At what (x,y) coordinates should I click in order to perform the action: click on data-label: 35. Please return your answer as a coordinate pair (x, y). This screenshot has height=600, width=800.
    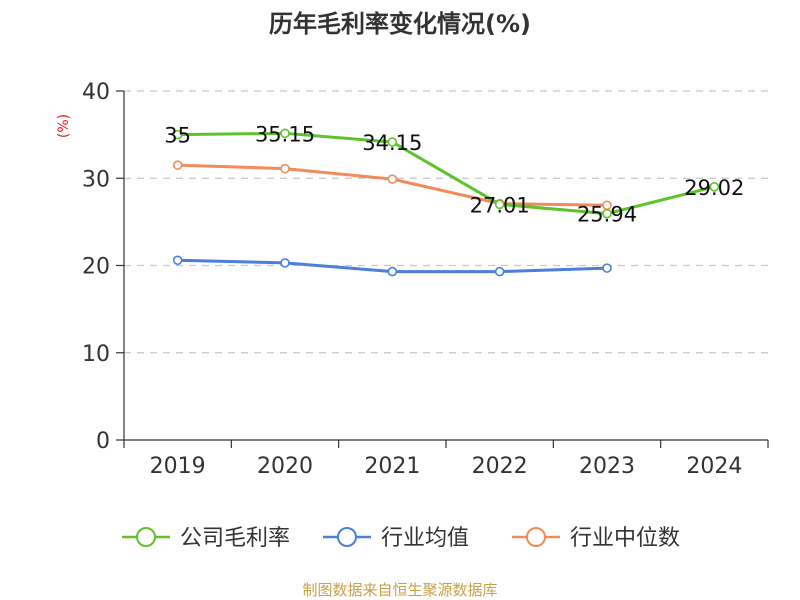
    Looking at the image, I should click on (177, 136).